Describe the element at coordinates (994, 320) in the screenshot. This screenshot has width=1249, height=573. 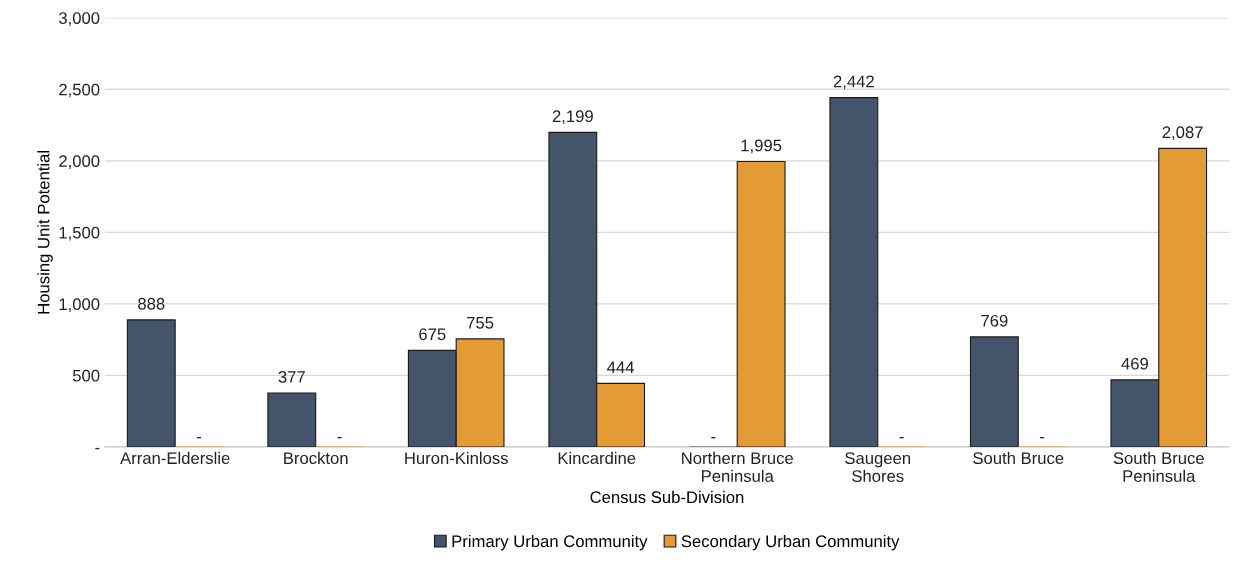
I see `data-label: 769` at that location.